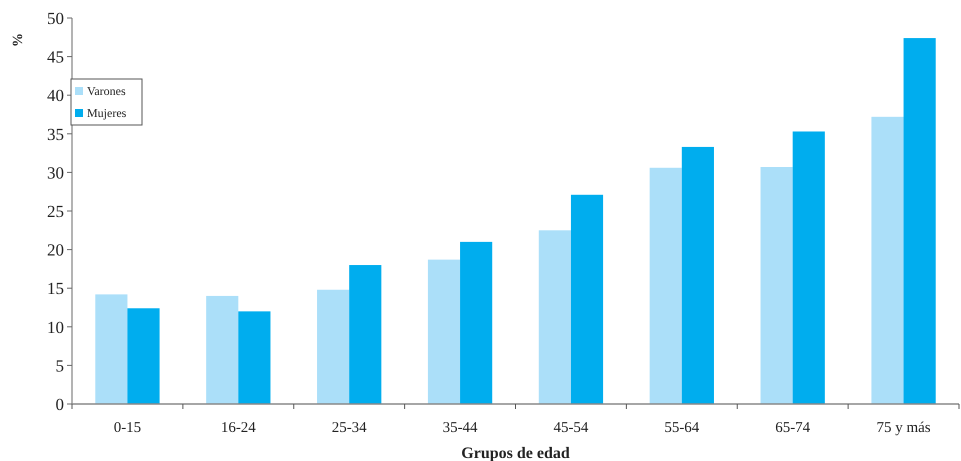  Describe the element at coordinates (55, 211) in the screenshot. I see `y-tick-label: 25` at that location.